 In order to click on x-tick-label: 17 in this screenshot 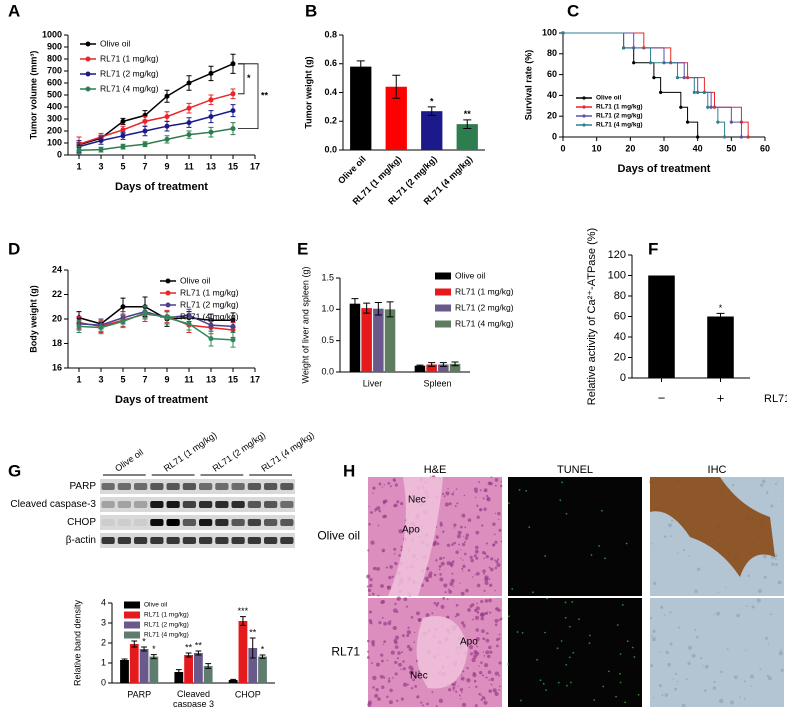, I will do `click(255, 379)`.